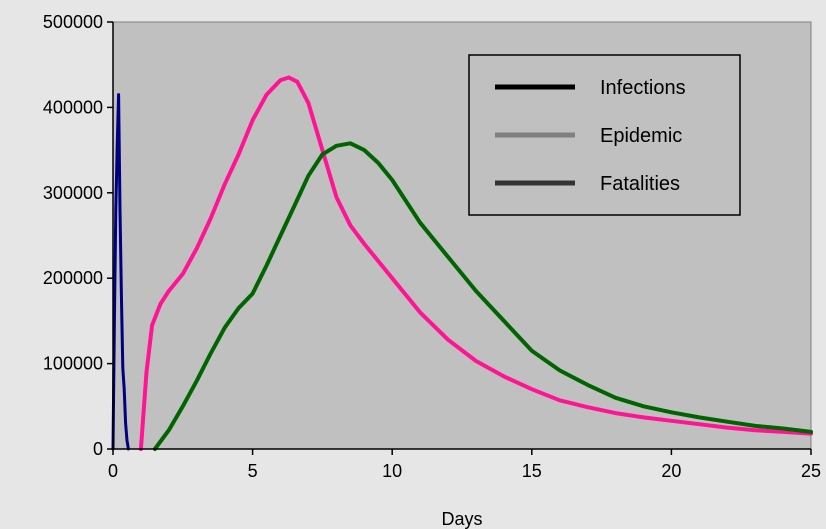 The image size is (826, 529). What do you see at coordinates (640, 184) in the screenshot?
I see `legend-label: Fatalities` at bounding box center [640, 184].